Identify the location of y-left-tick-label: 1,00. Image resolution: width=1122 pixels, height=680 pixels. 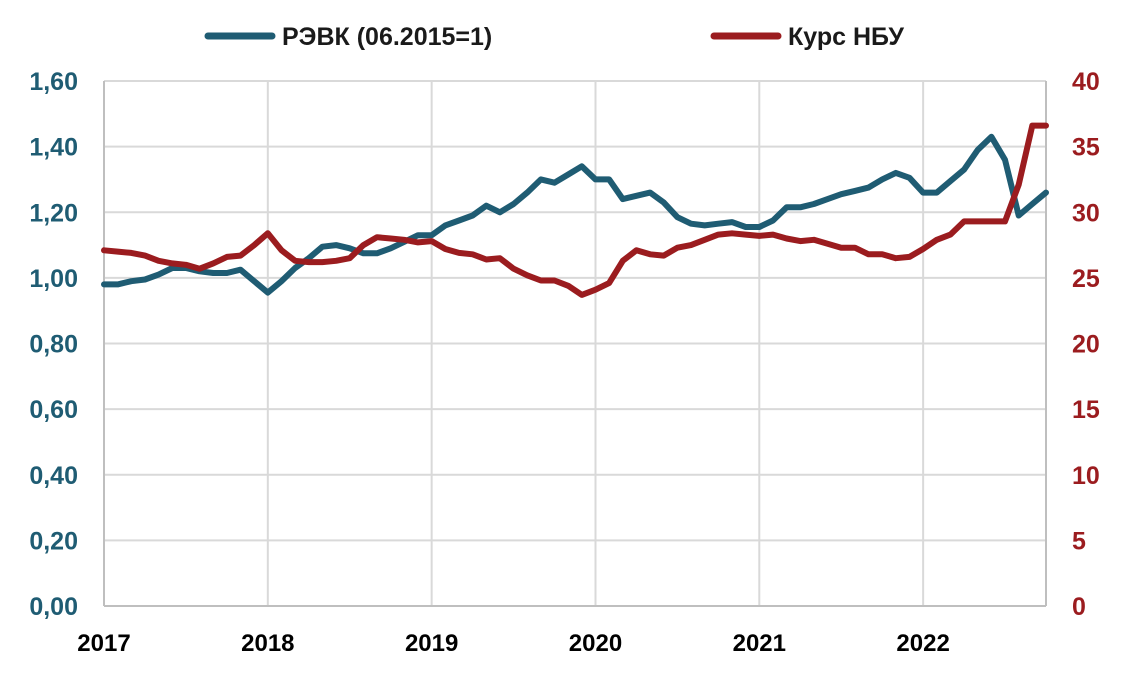
(53, 279).